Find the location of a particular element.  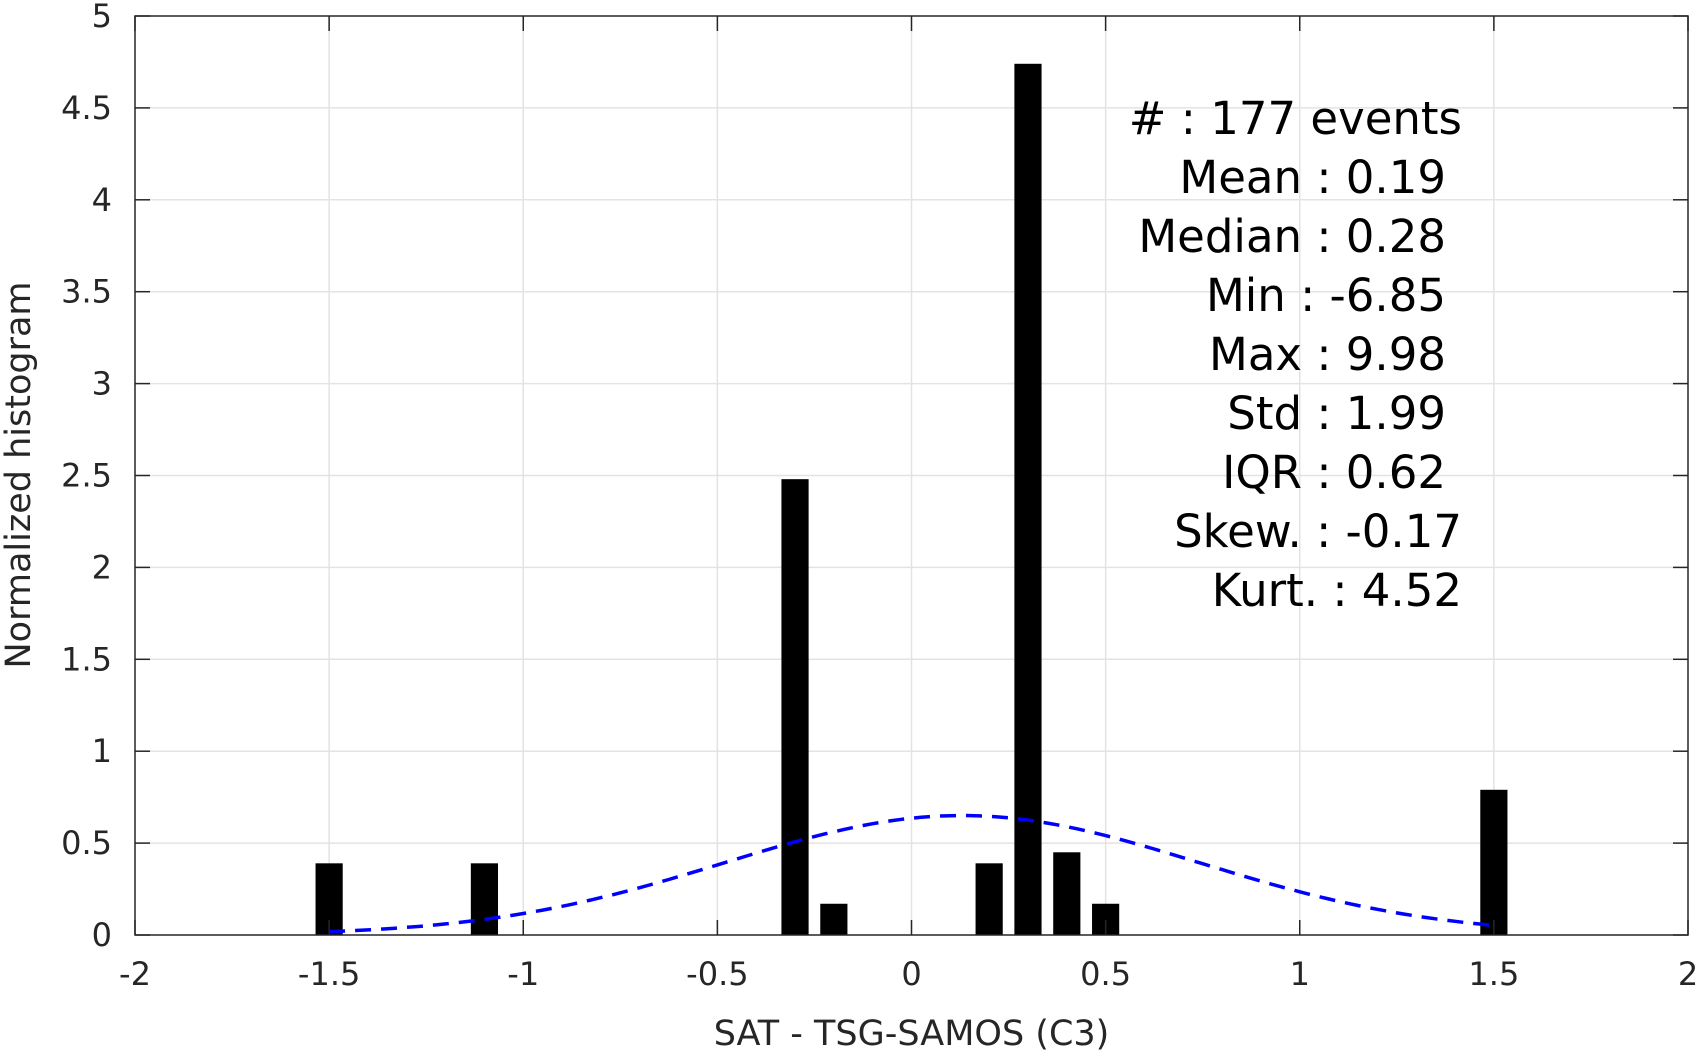

stats-line: Mean : 0.19 is located at coordinates (1312, 177).